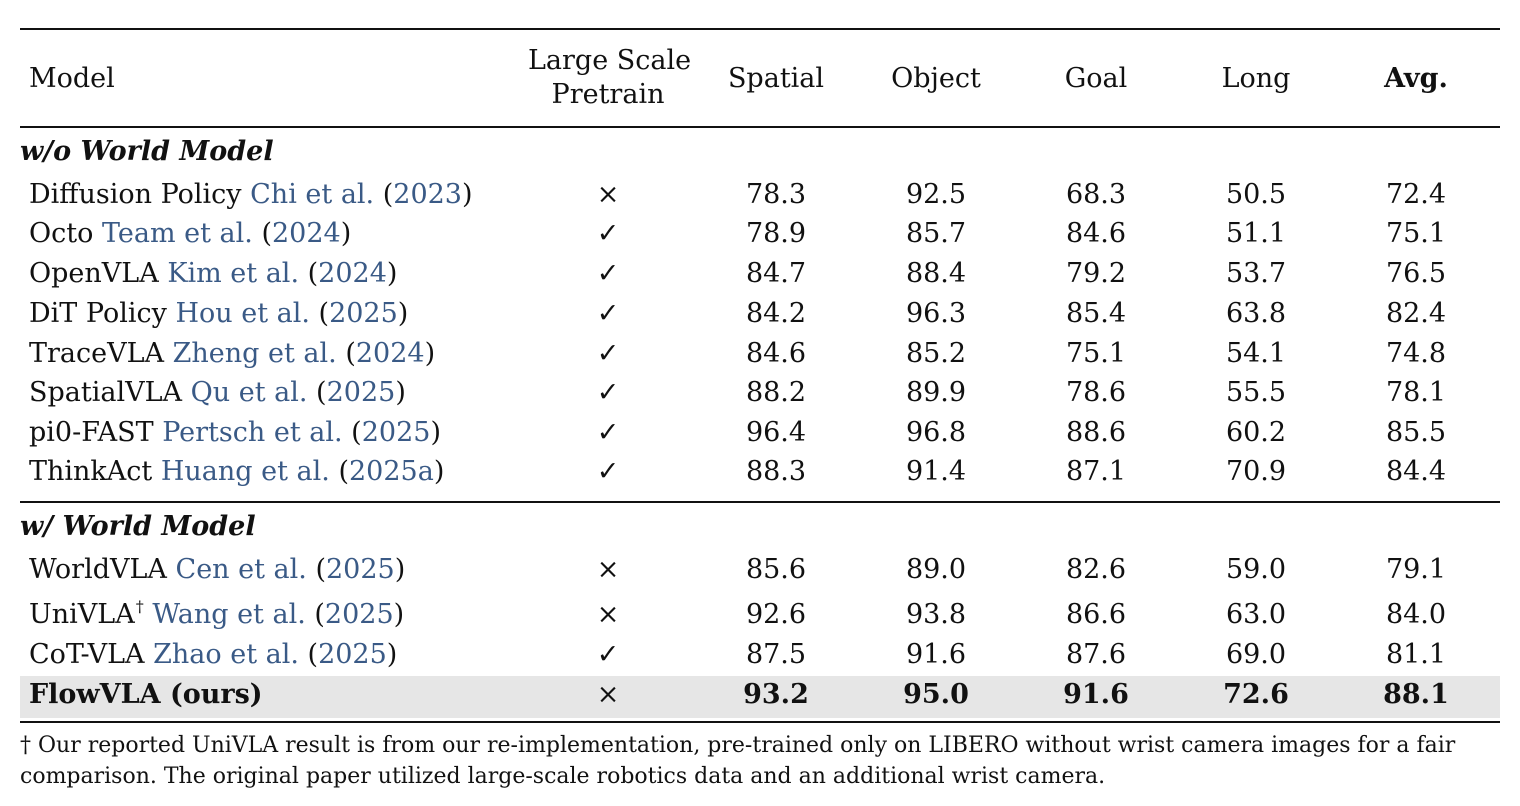 The width and height of the screenshot is (1520, 806). Describe the element at coordinates (1096, 694) in the screenshot. I see `goal-score: 91.6` at that location.